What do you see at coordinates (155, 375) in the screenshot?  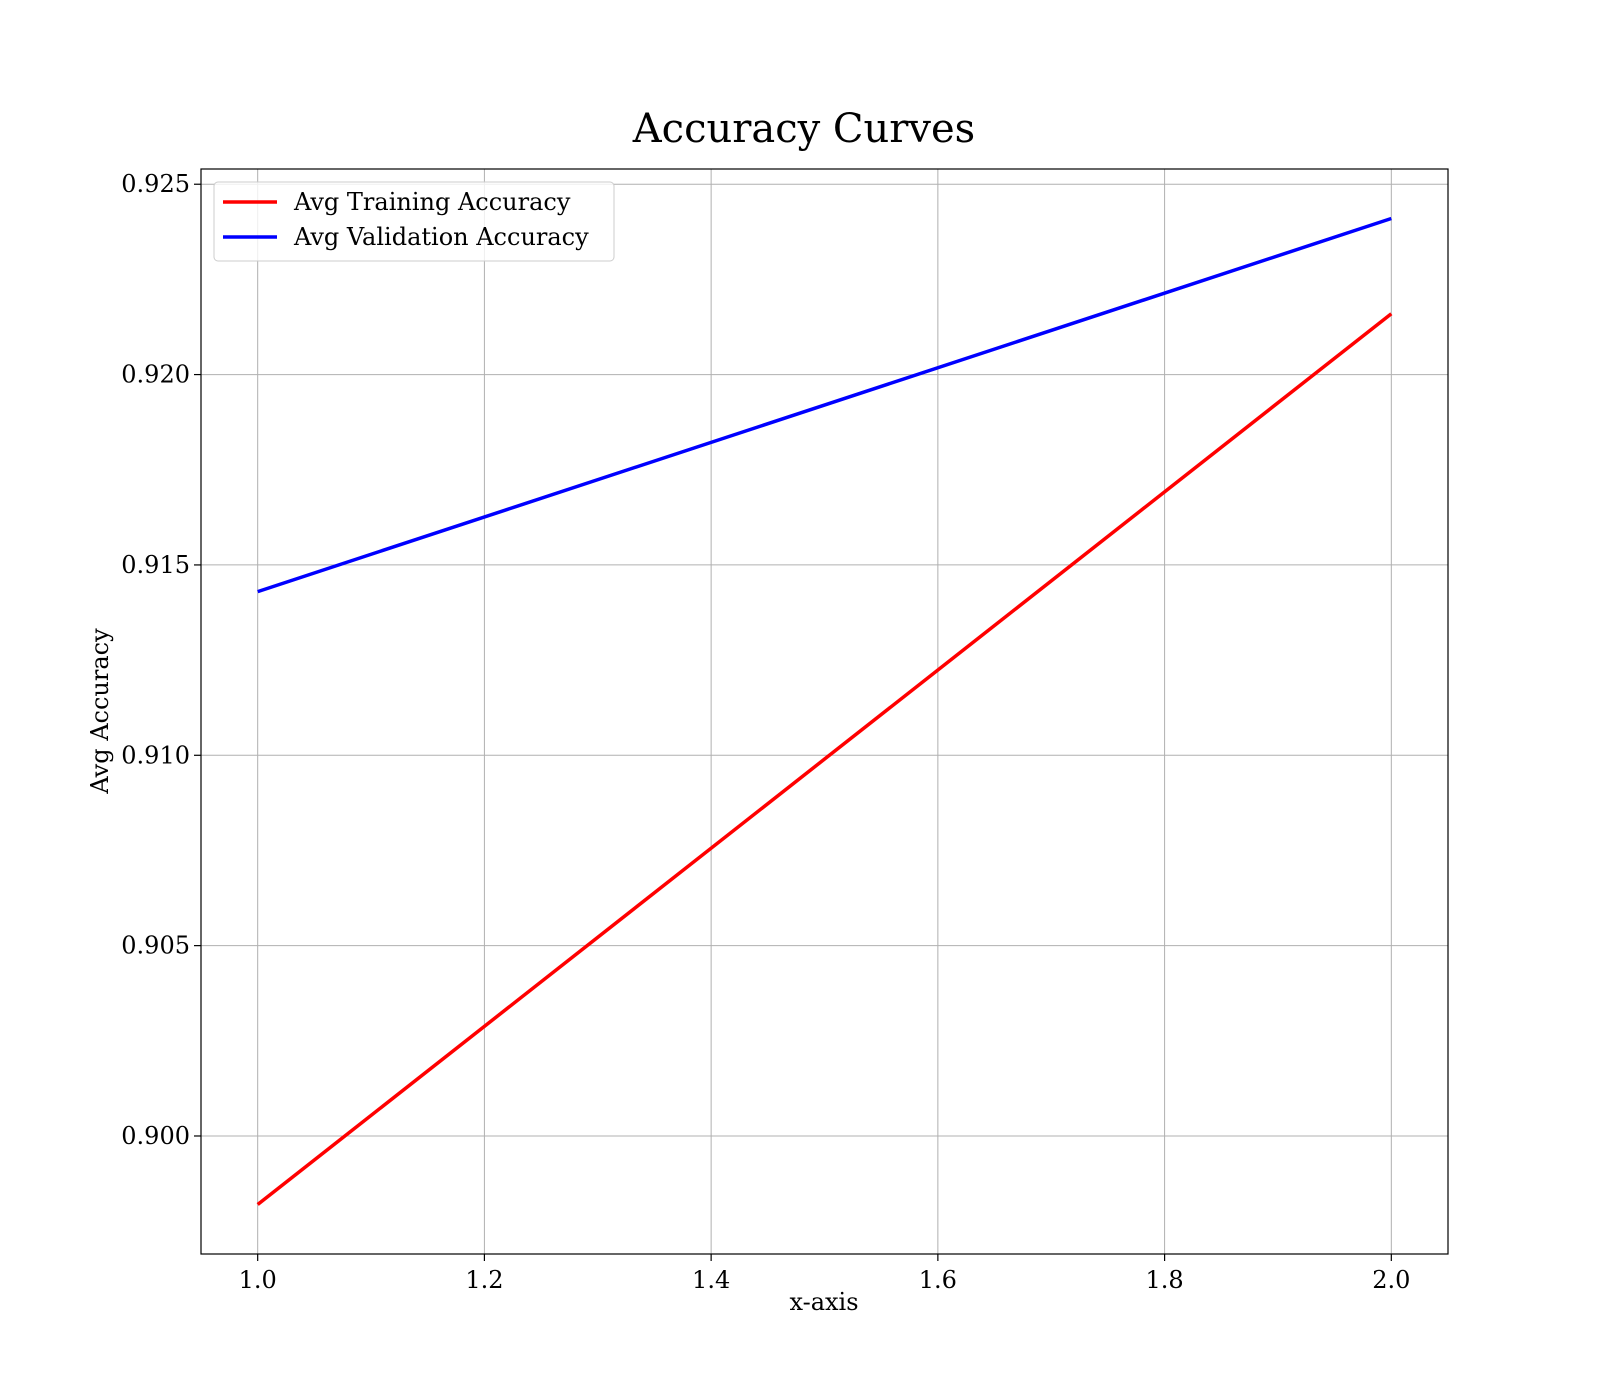 I see `y-tick-label: 0.920` at bounding box center [155, 375].